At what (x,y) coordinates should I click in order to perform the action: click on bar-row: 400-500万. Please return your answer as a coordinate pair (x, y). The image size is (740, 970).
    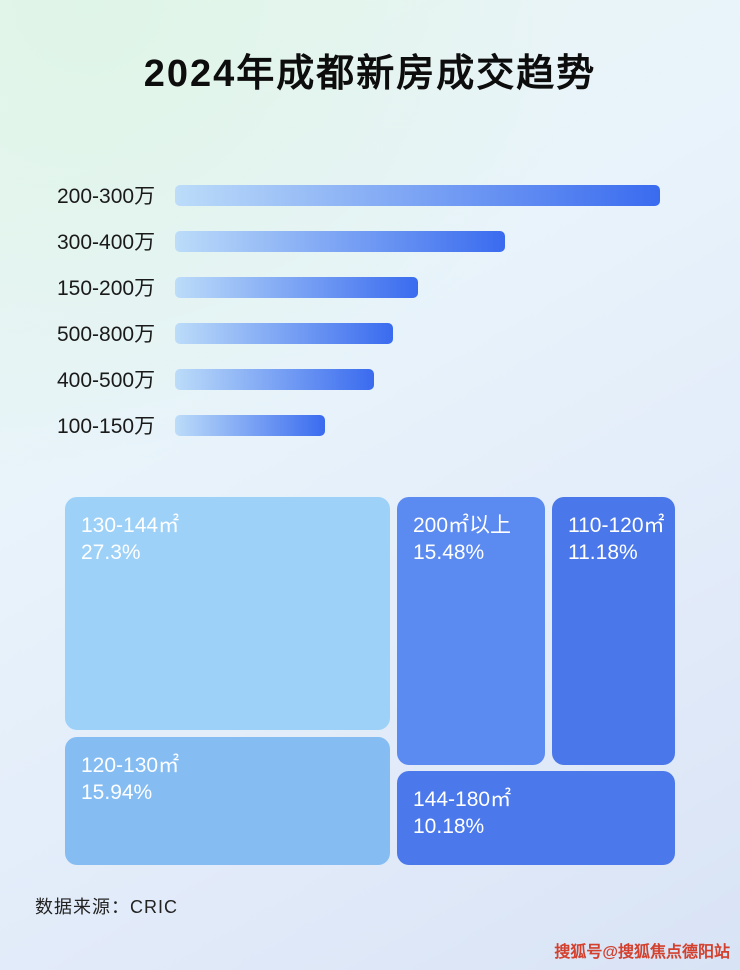
    Looking at the image, I should click on (358, 379).